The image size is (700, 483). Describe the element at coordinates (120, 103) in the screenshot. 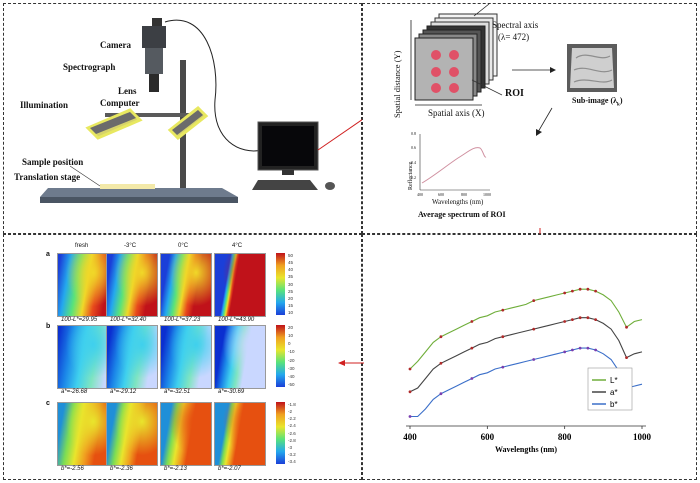

I see `computer-label: Computer` at that location.